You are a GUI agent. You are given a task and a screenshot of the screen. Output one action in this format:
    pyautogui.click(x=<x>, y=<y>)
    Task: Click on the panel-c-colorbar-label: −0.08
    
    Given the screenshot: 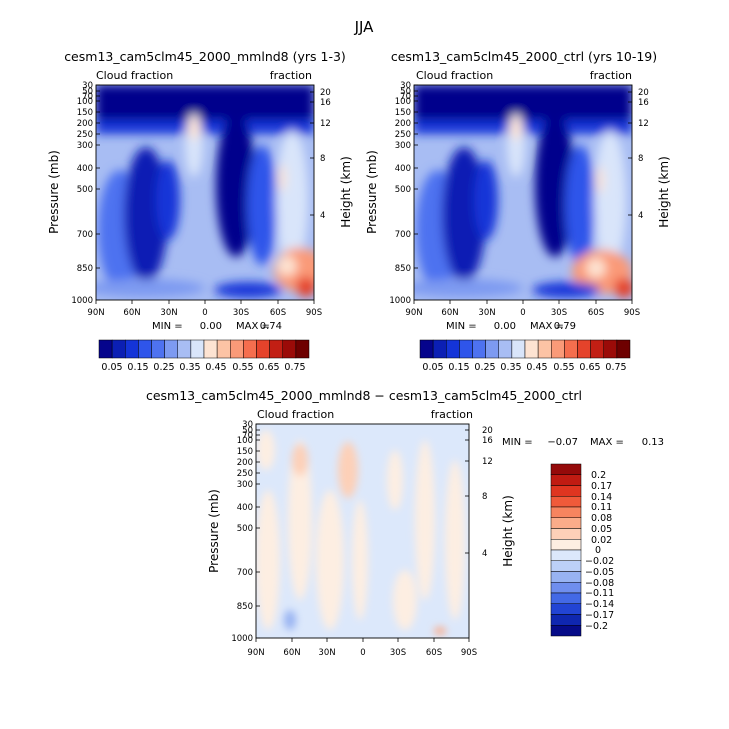 What is the action you would take?
    pyautogui.click(x=599, y=583)
    